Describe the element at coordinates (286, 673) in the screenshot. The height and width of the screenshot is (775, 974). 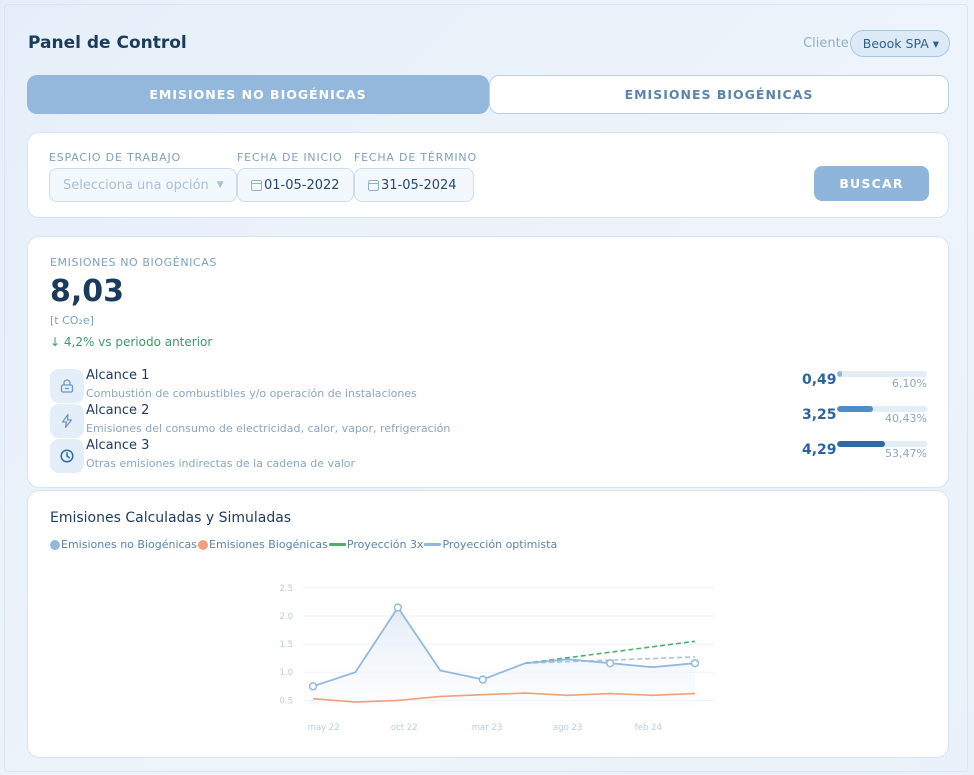
I see `y-tick-label: 1.0` at that location.